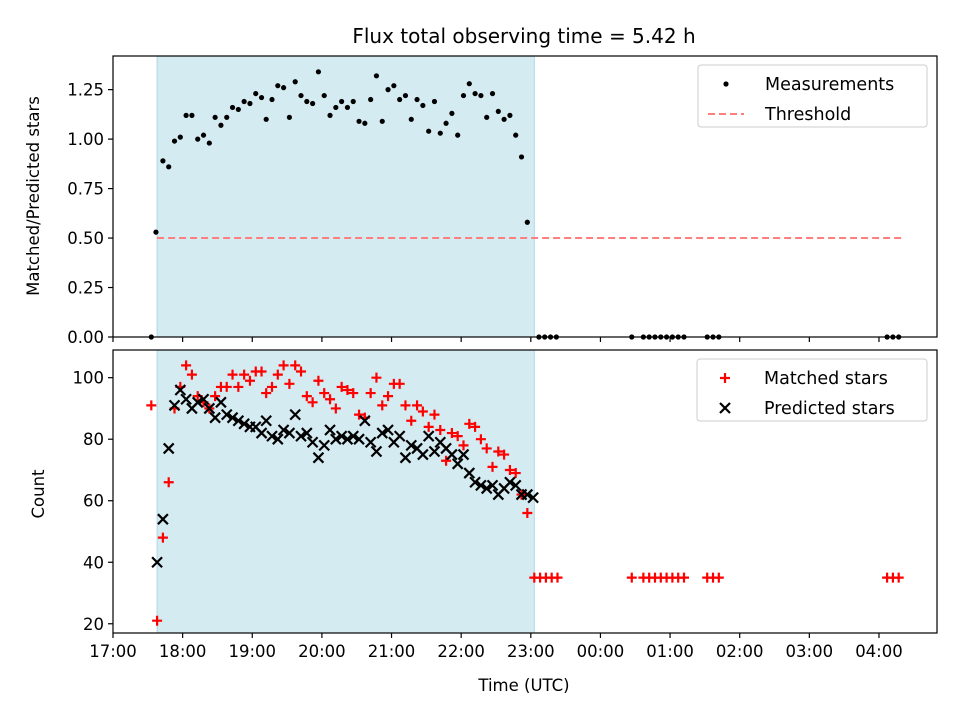 The image size is (960, 720). Describe the element at coordinates (601, 651) in the screenshot. I see `x-tick-label: 00:00` at that location.